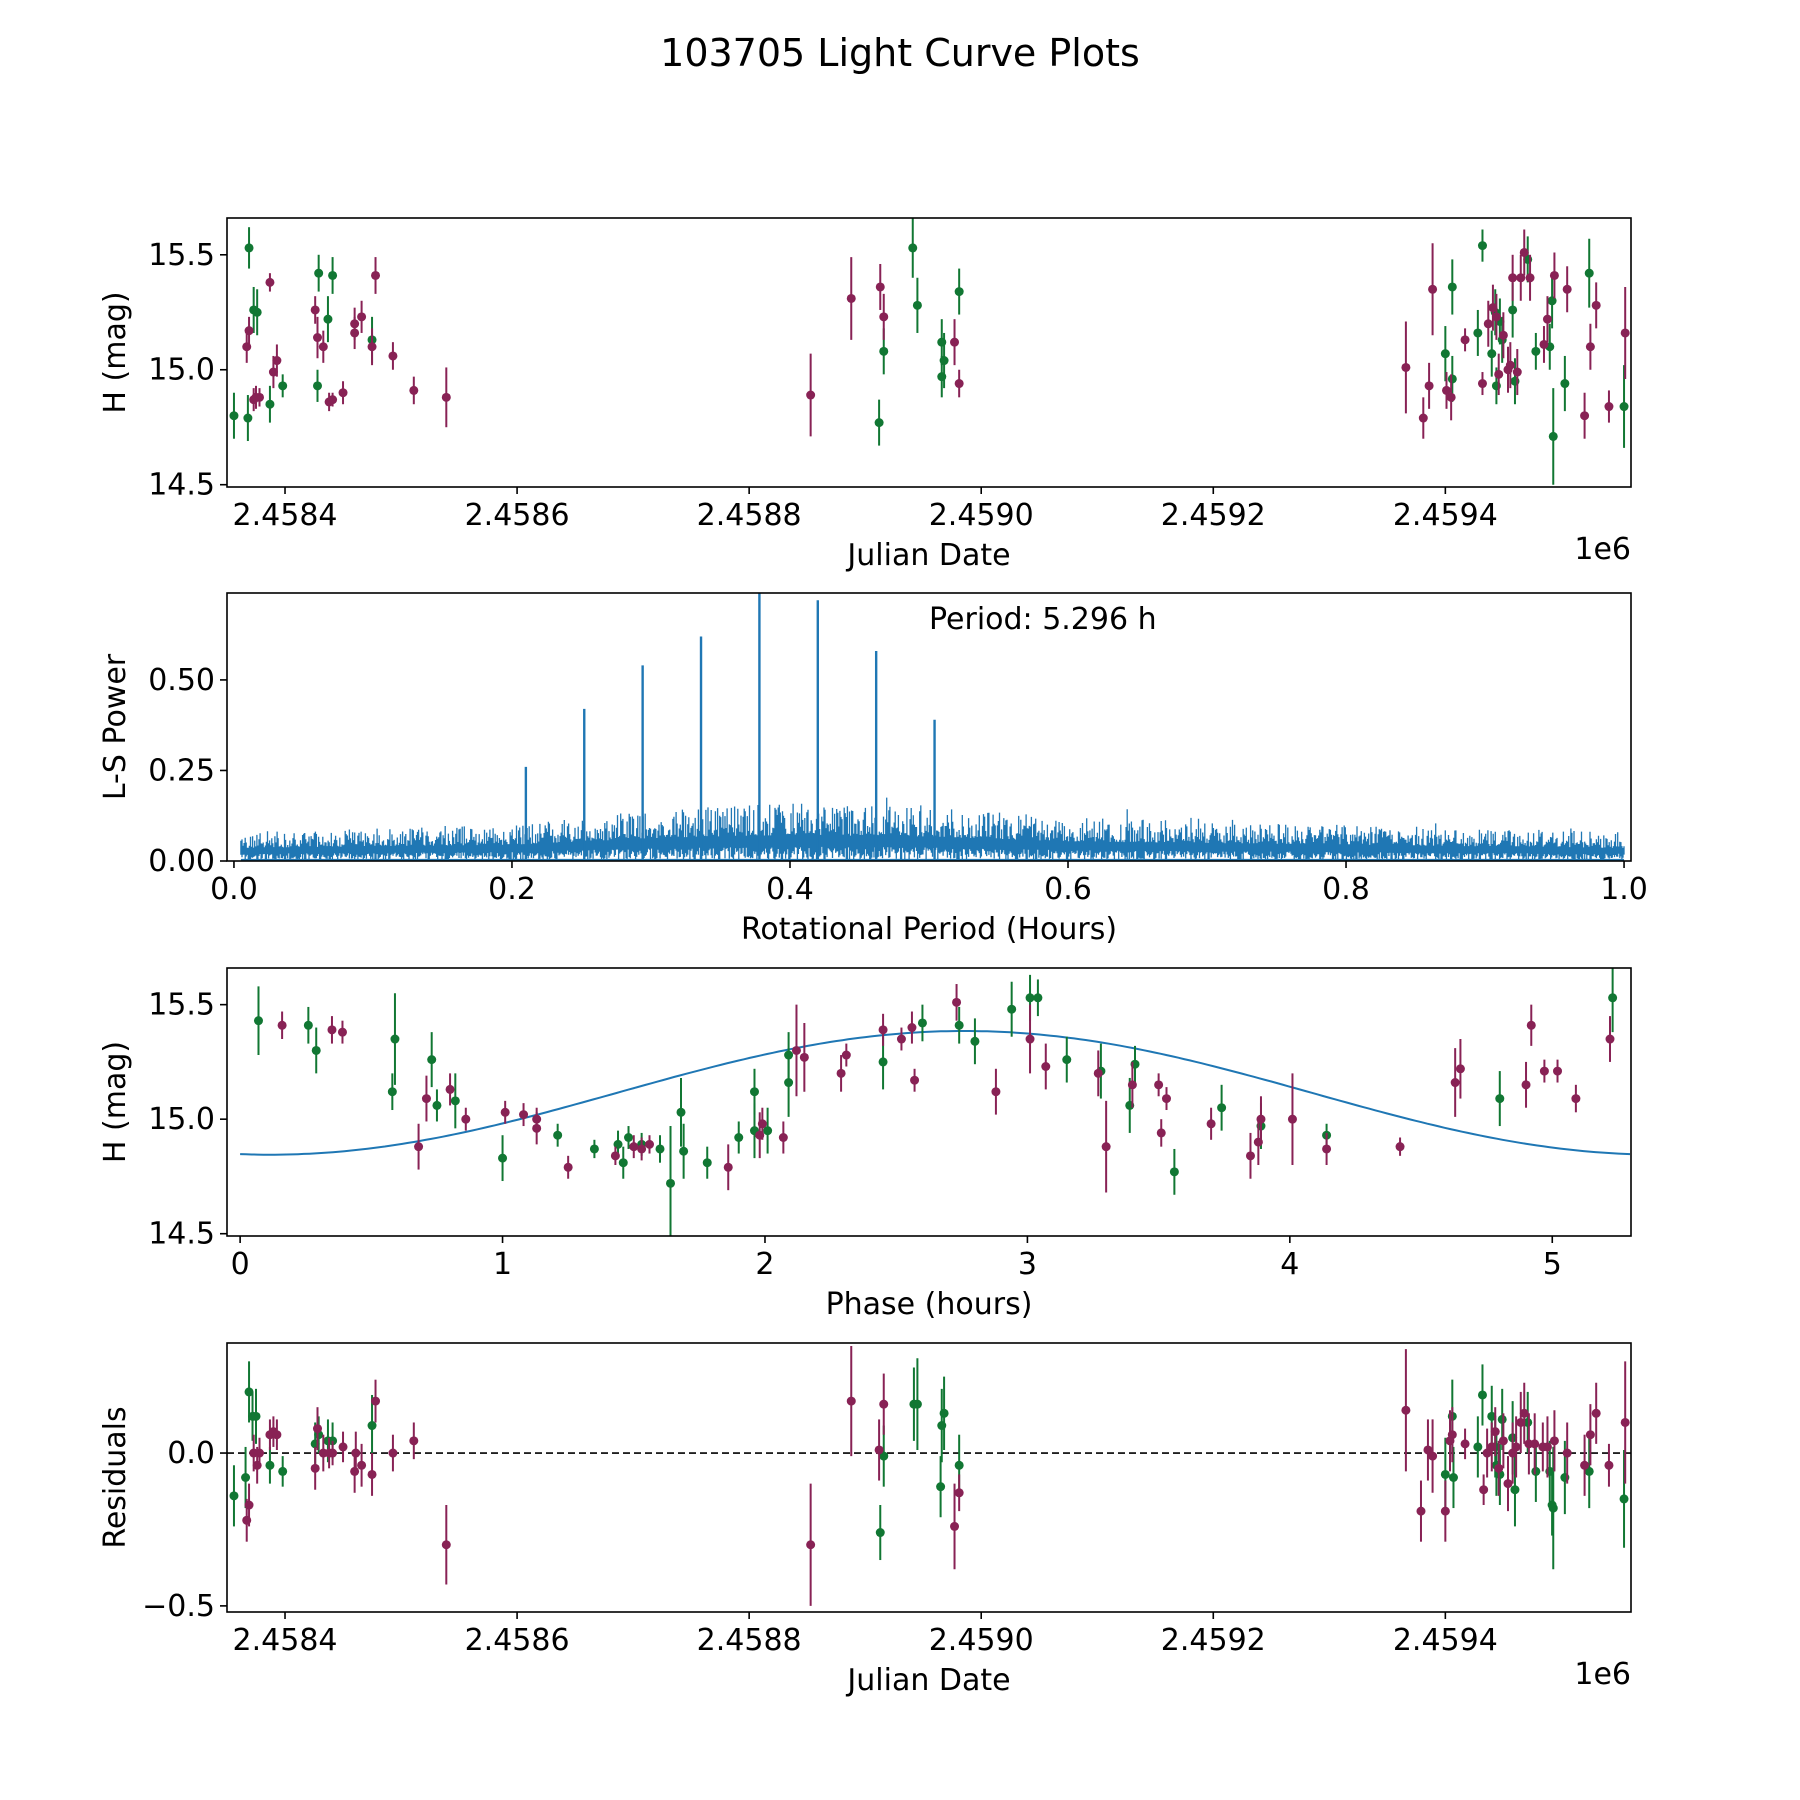 The height and width of the screenshot is (1800, 1800). Describe the element at coordinates (929, 929) in the screenshot. I see `x-axis-label: Rotational Period (Hours)` at that location.